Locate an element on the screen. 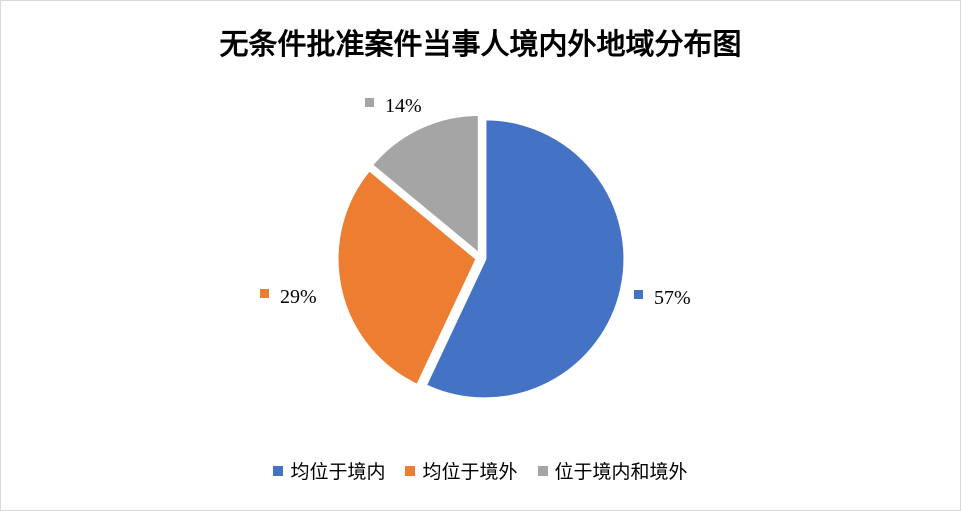 This screenshot has width=961, height=511. legend-item: 均位于境外 is located at coordinates (461, 470).